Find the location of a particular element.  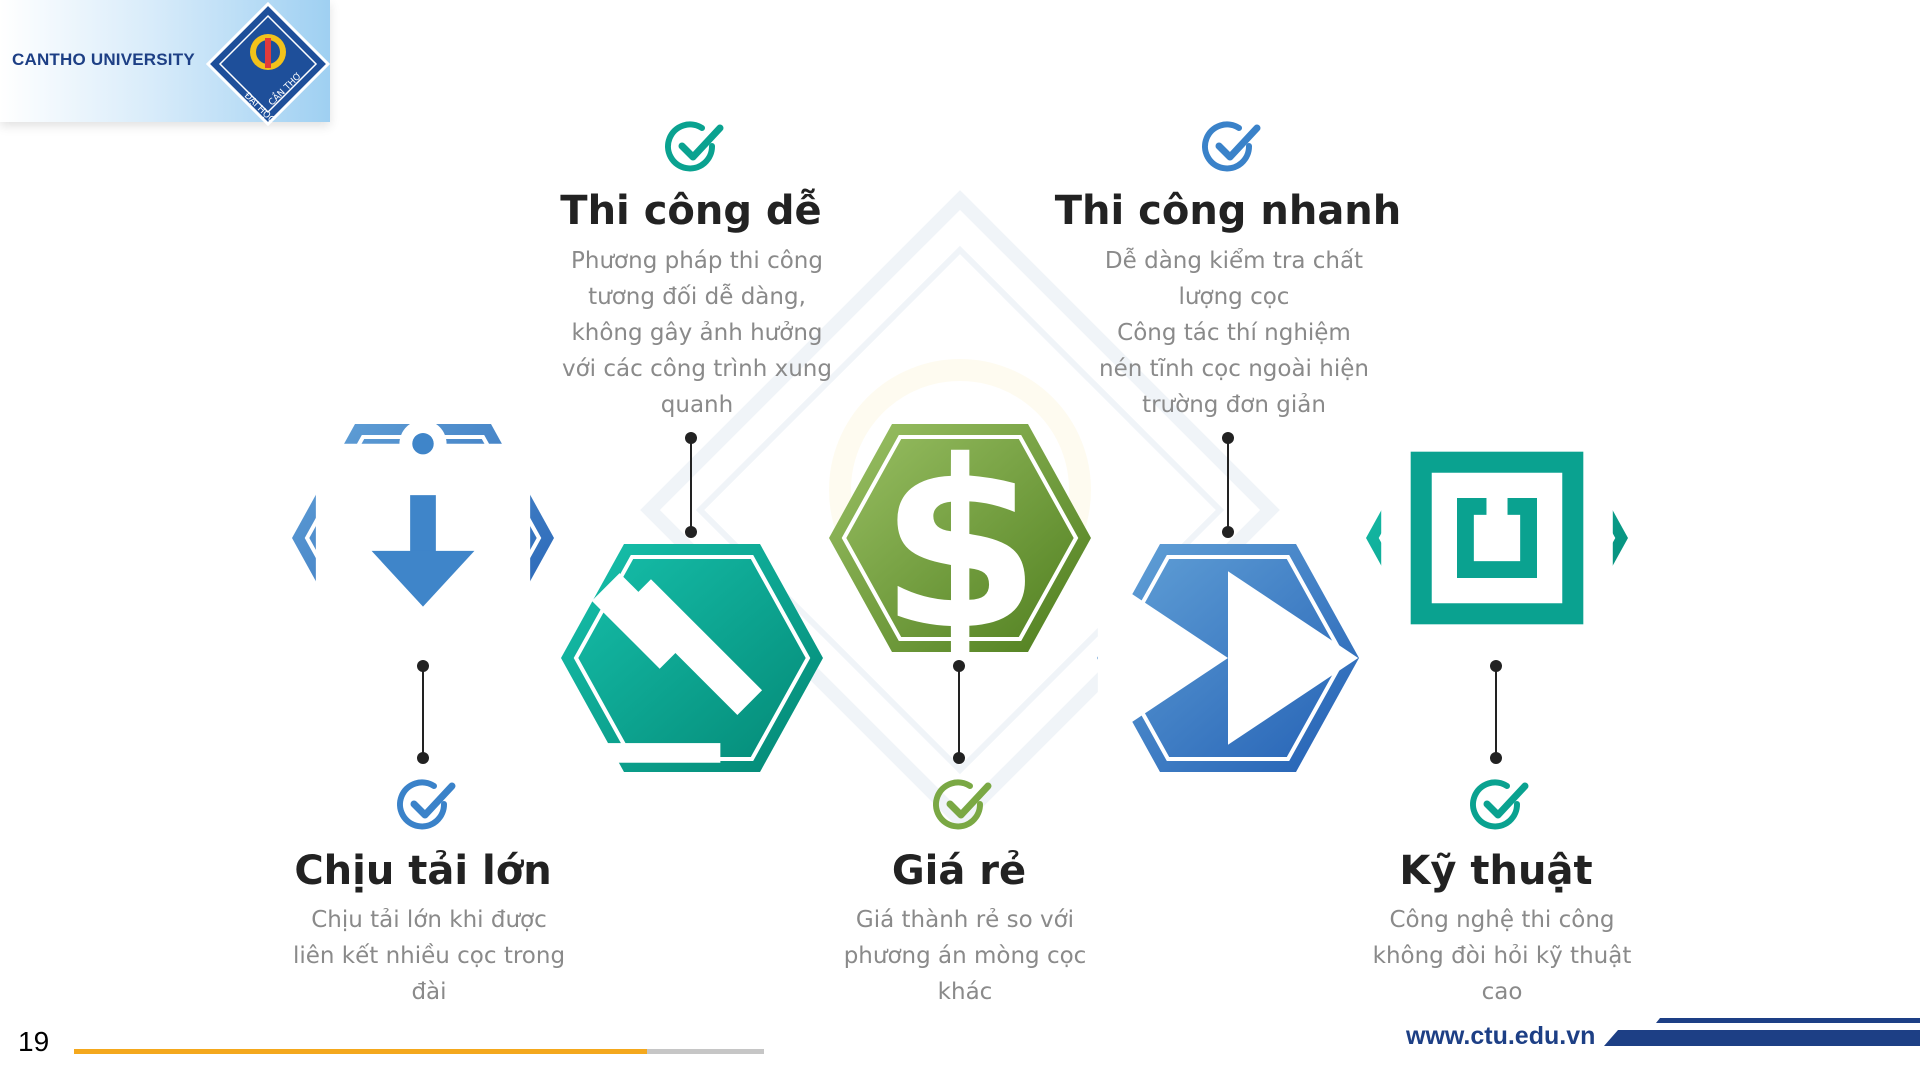

feature-title-tech: Kỹ thuật is located at coordinates (1496, 871).